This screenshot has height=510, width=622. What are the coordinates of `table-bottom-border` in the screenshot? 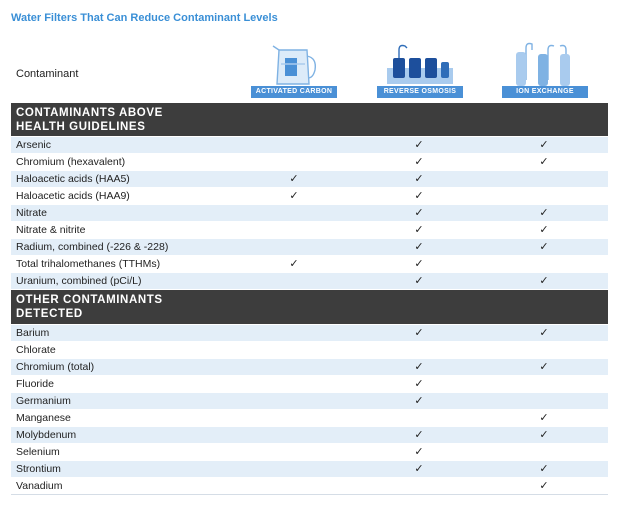 It's located at (309, 494).